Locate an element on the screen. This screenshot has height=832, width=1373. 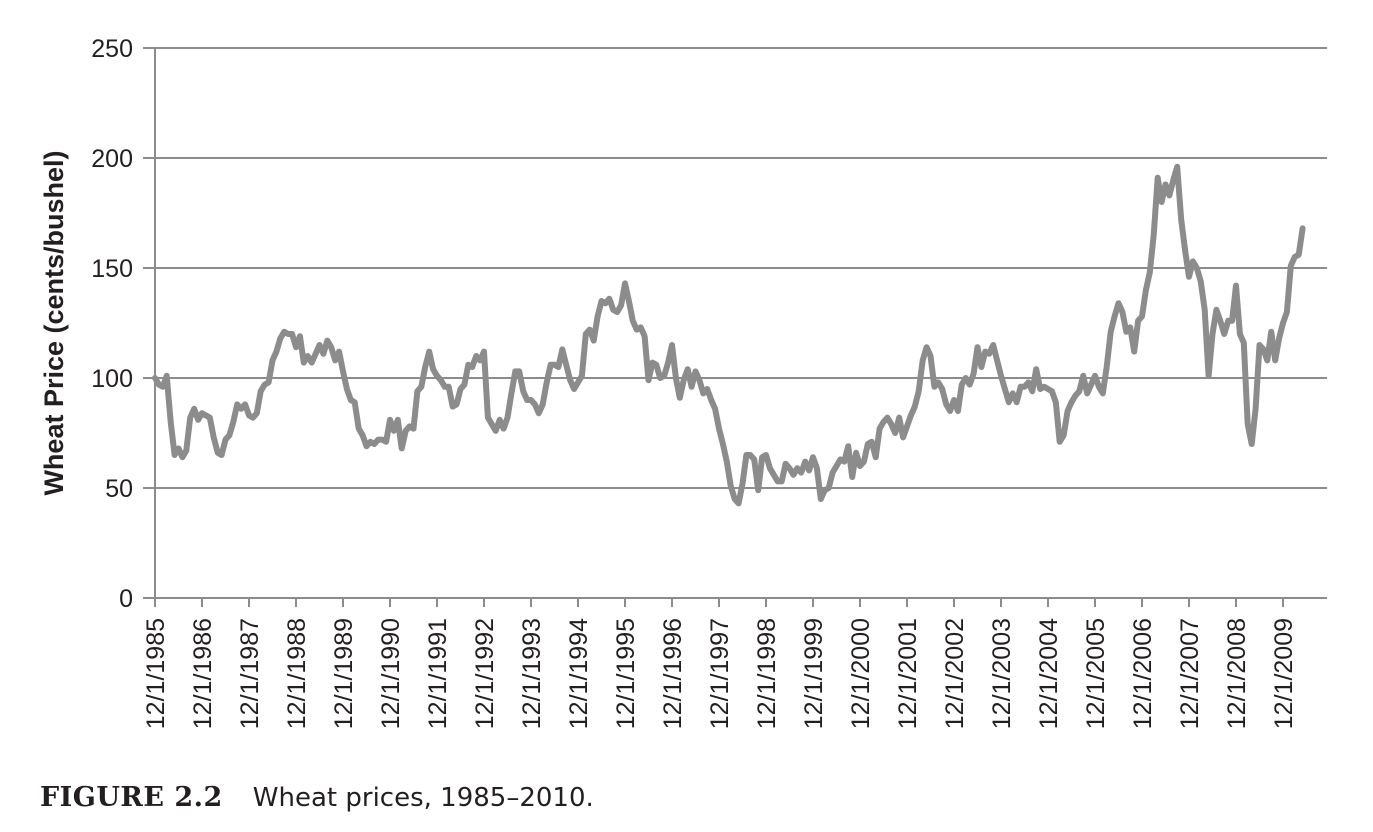
x-tick-label: 12/1/1992 is located at coordinates (485, 673).